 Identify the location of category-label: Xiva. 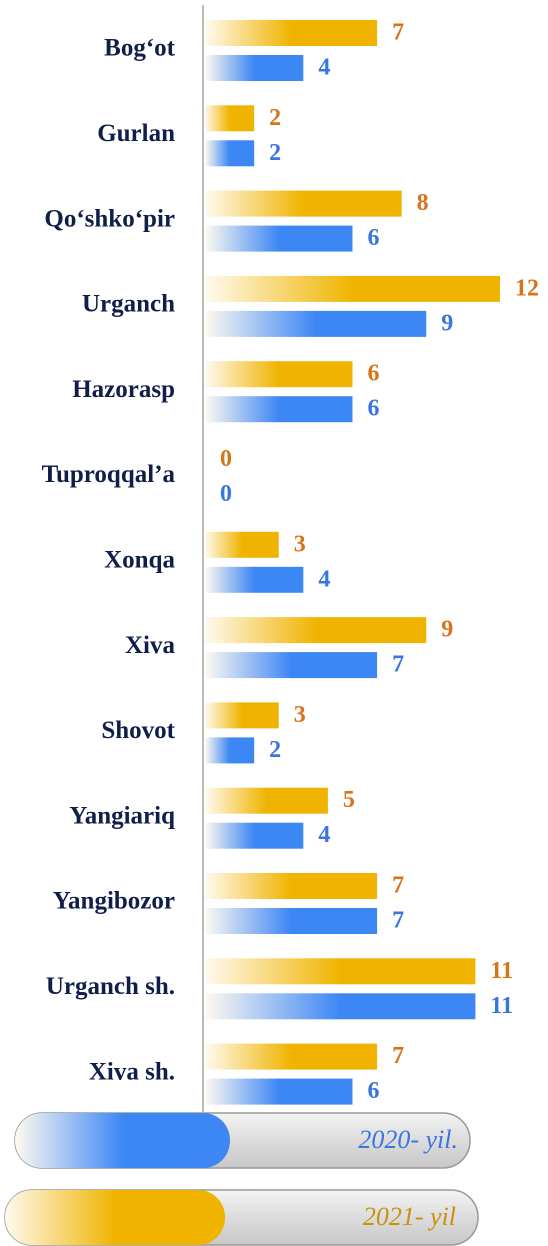
(150, 645).